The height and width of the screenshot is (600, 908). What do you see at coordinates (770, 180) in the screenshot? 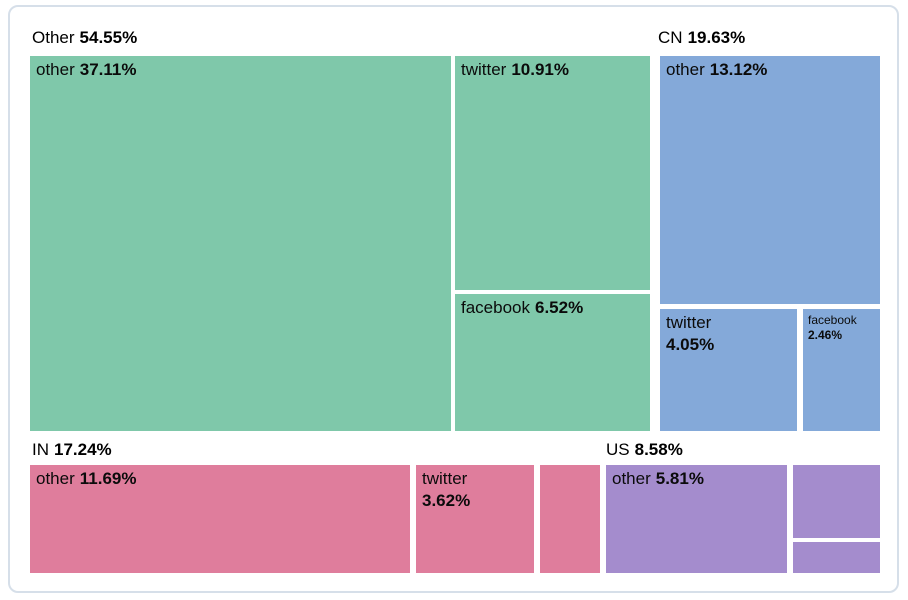
I see `cell-cn-other: other 13.12%` at bounding box center [770, 180].